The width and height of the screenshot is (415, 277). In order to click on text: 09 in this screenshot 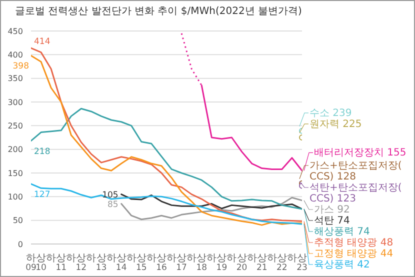, I will do `click(31, 268)`.